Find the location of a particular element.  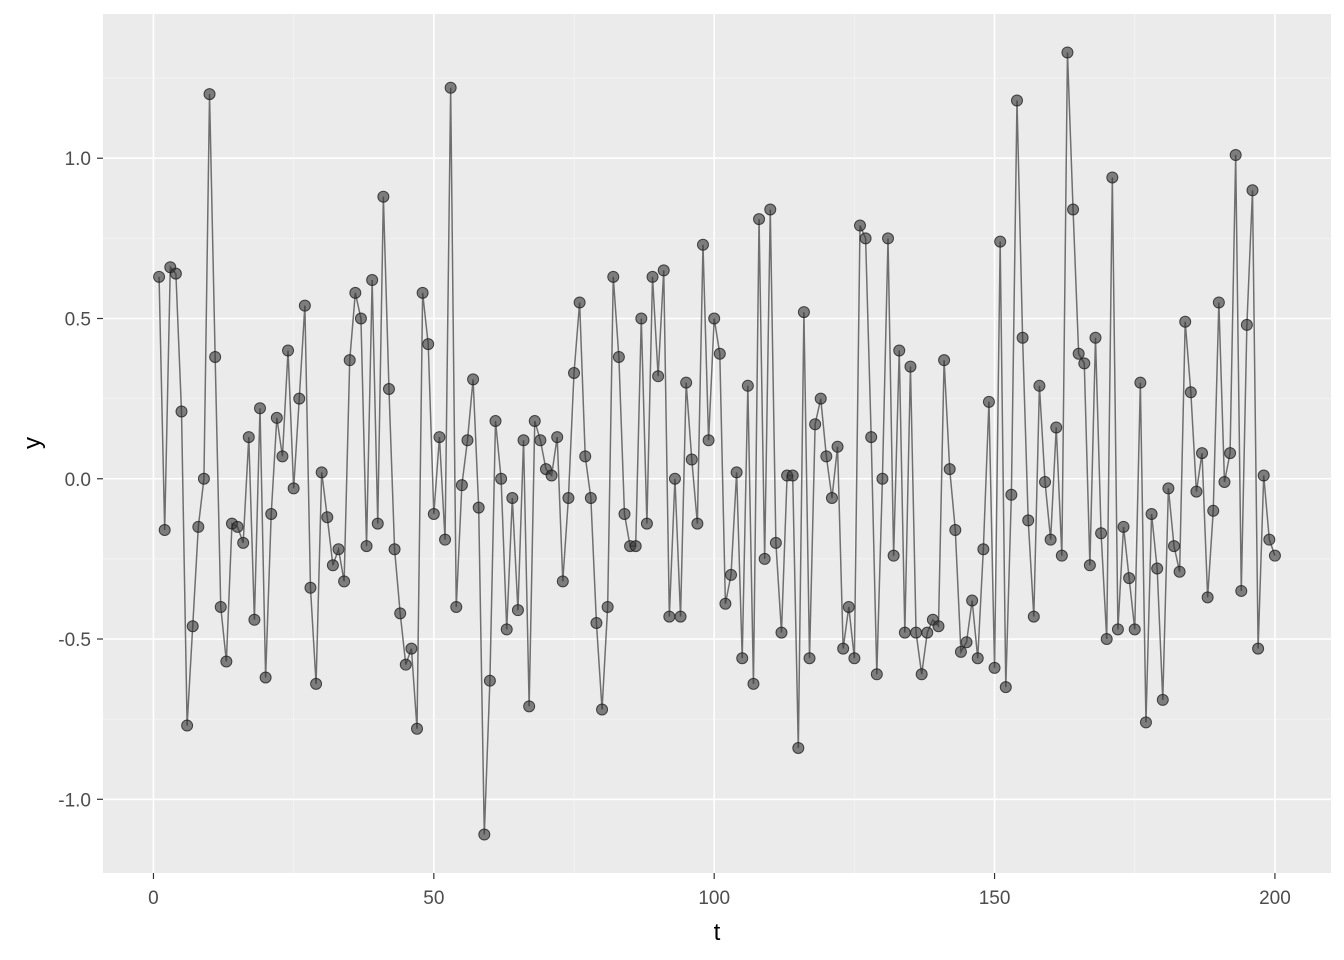

y-tick-label: 0.5 is located at coordinates (78, 319).